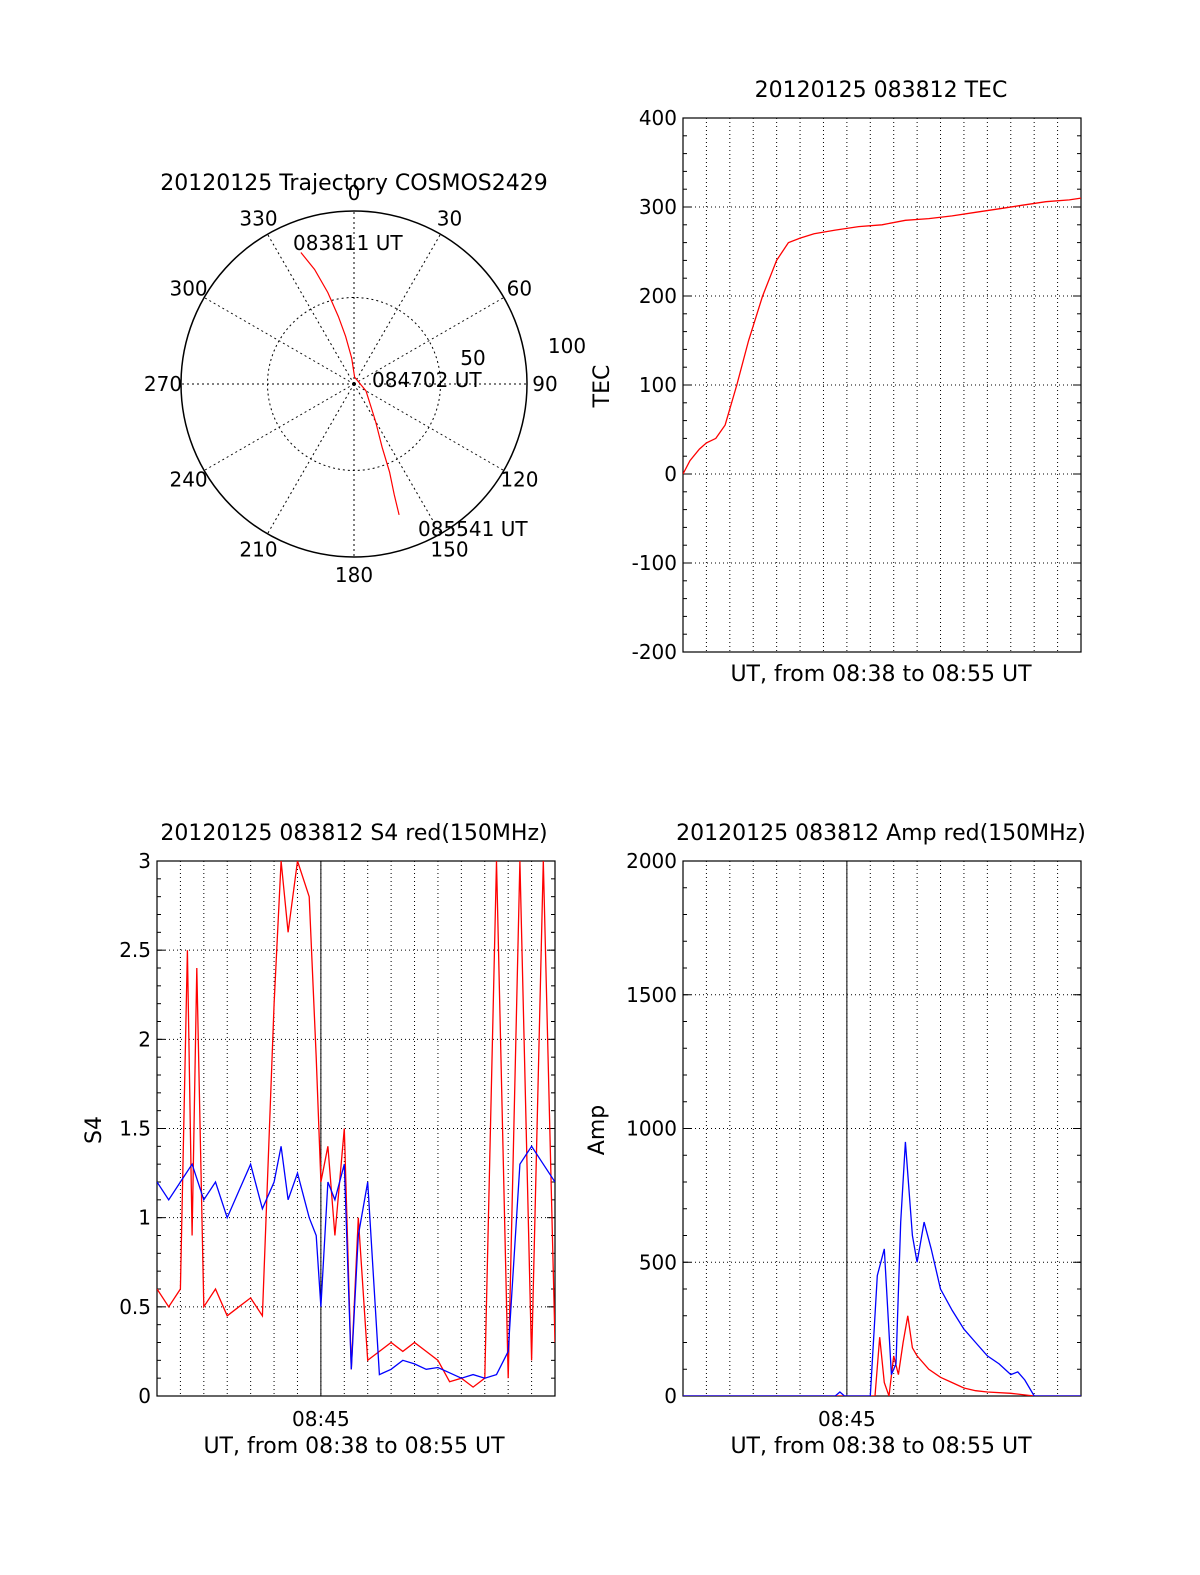  I want to click on s4-y-tick-labels: 3 2.5 2 1.5 1 0.5 0, so click(135, 1128).